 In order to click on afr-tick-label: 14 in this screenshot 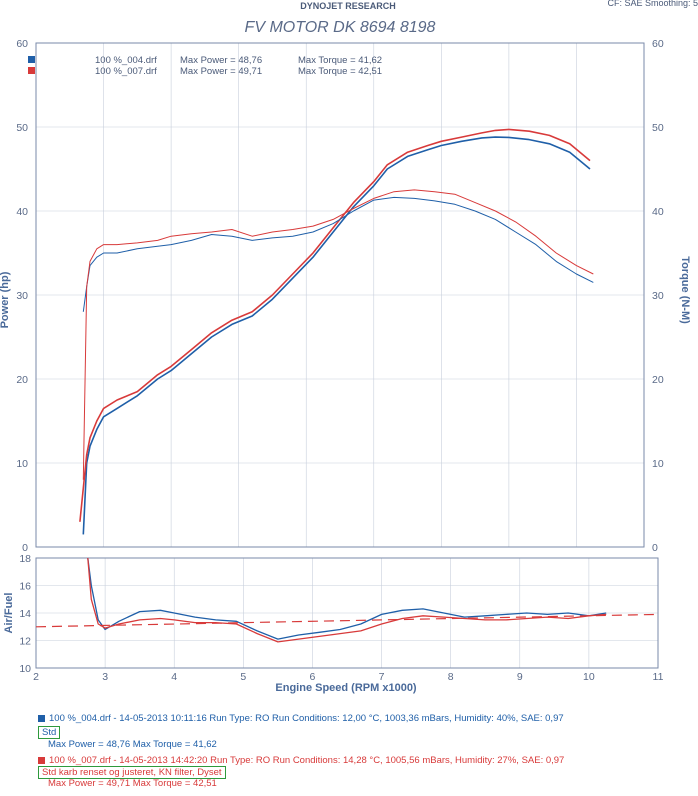, I will do `click(25, 614)`.